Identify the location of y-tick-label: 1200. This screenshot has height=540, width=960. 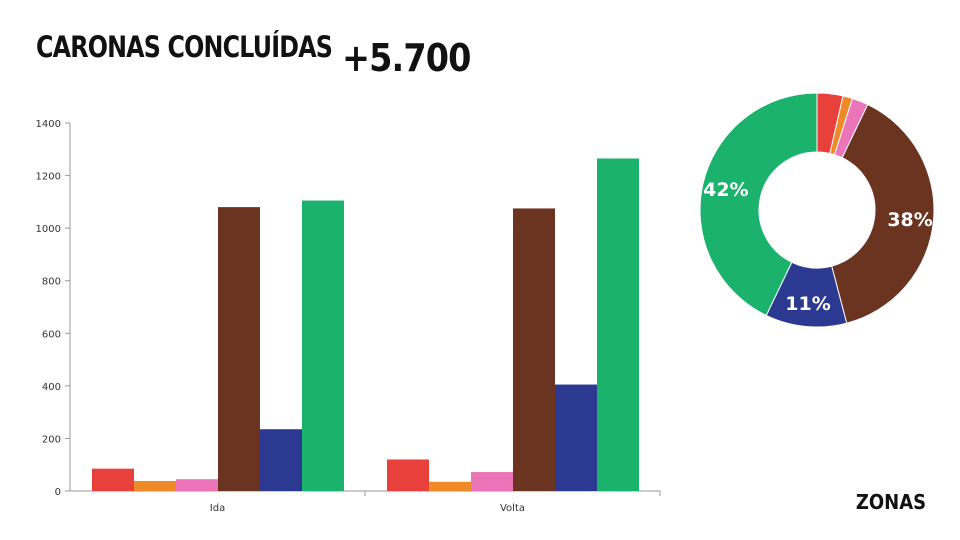
(48, 177).